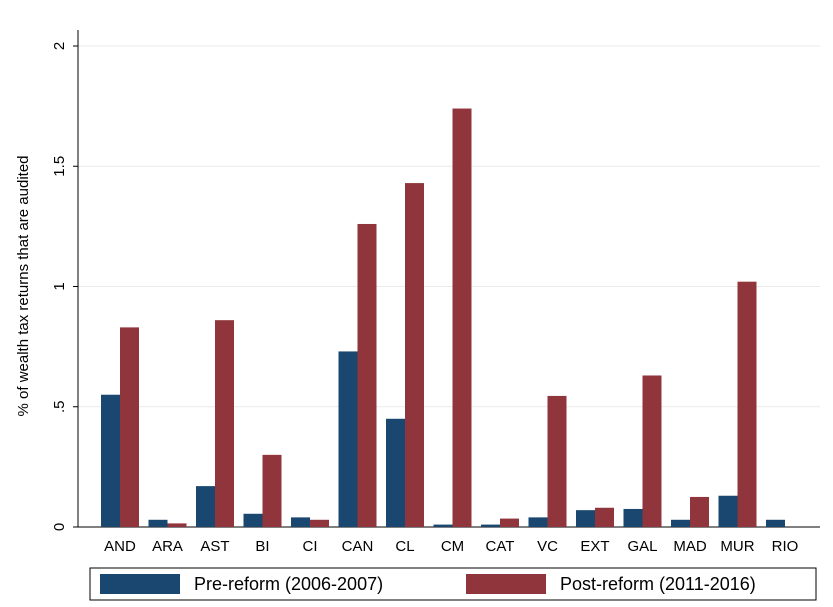 Image resolution: width=833 pixels, height=607 pixels. What do you see at coordinates (167, 546) in the screenshot?
I see `x-tick-label: ARA` at bounding box center [167, 546].